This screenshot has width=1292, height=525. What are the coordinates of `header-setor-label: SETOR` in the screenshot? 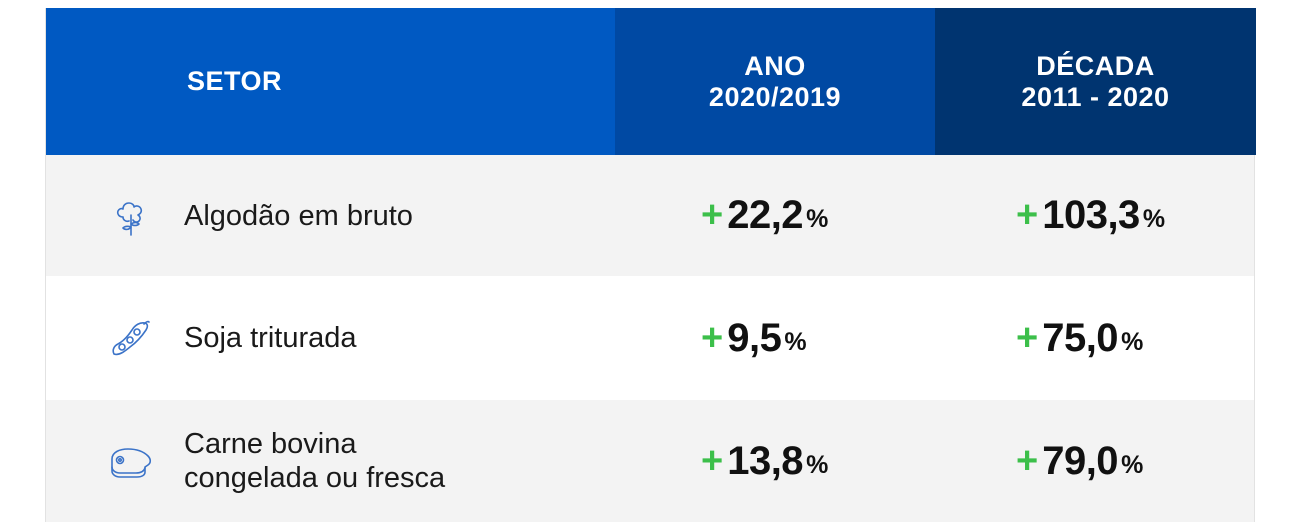 It's located at (235, 81).